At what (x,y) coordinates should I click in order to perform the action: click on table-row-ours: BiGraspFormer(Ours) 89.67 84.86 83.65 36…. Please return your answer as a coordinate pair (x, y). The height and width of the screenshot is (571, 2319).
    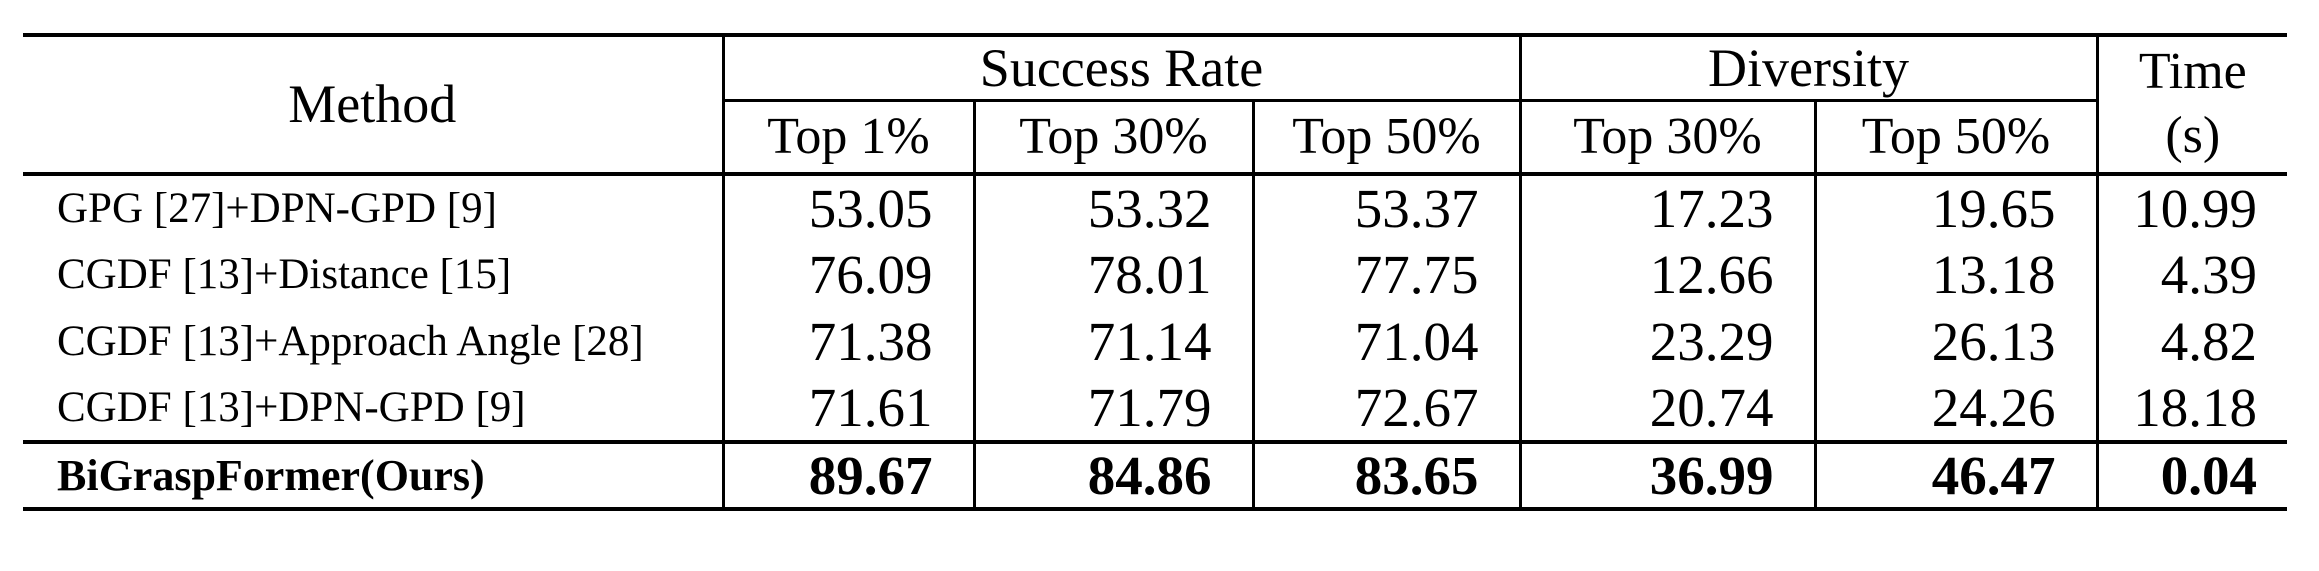
    Looking at the image, I should click on (1155, 474).